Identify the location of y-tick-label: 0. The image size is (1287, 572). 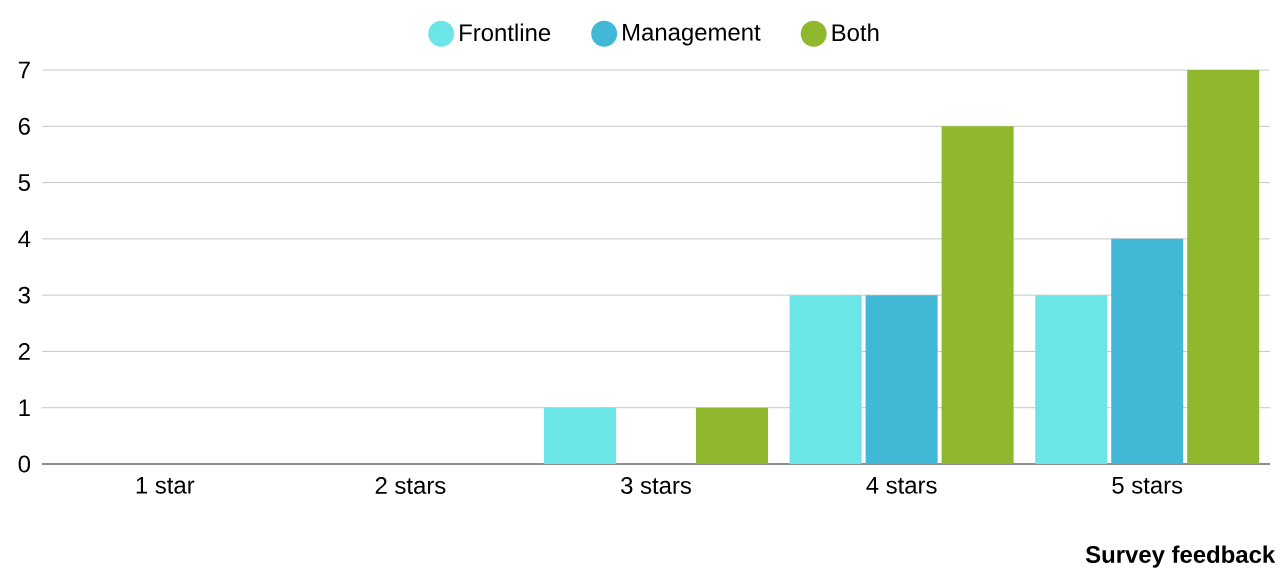
(24, 464).